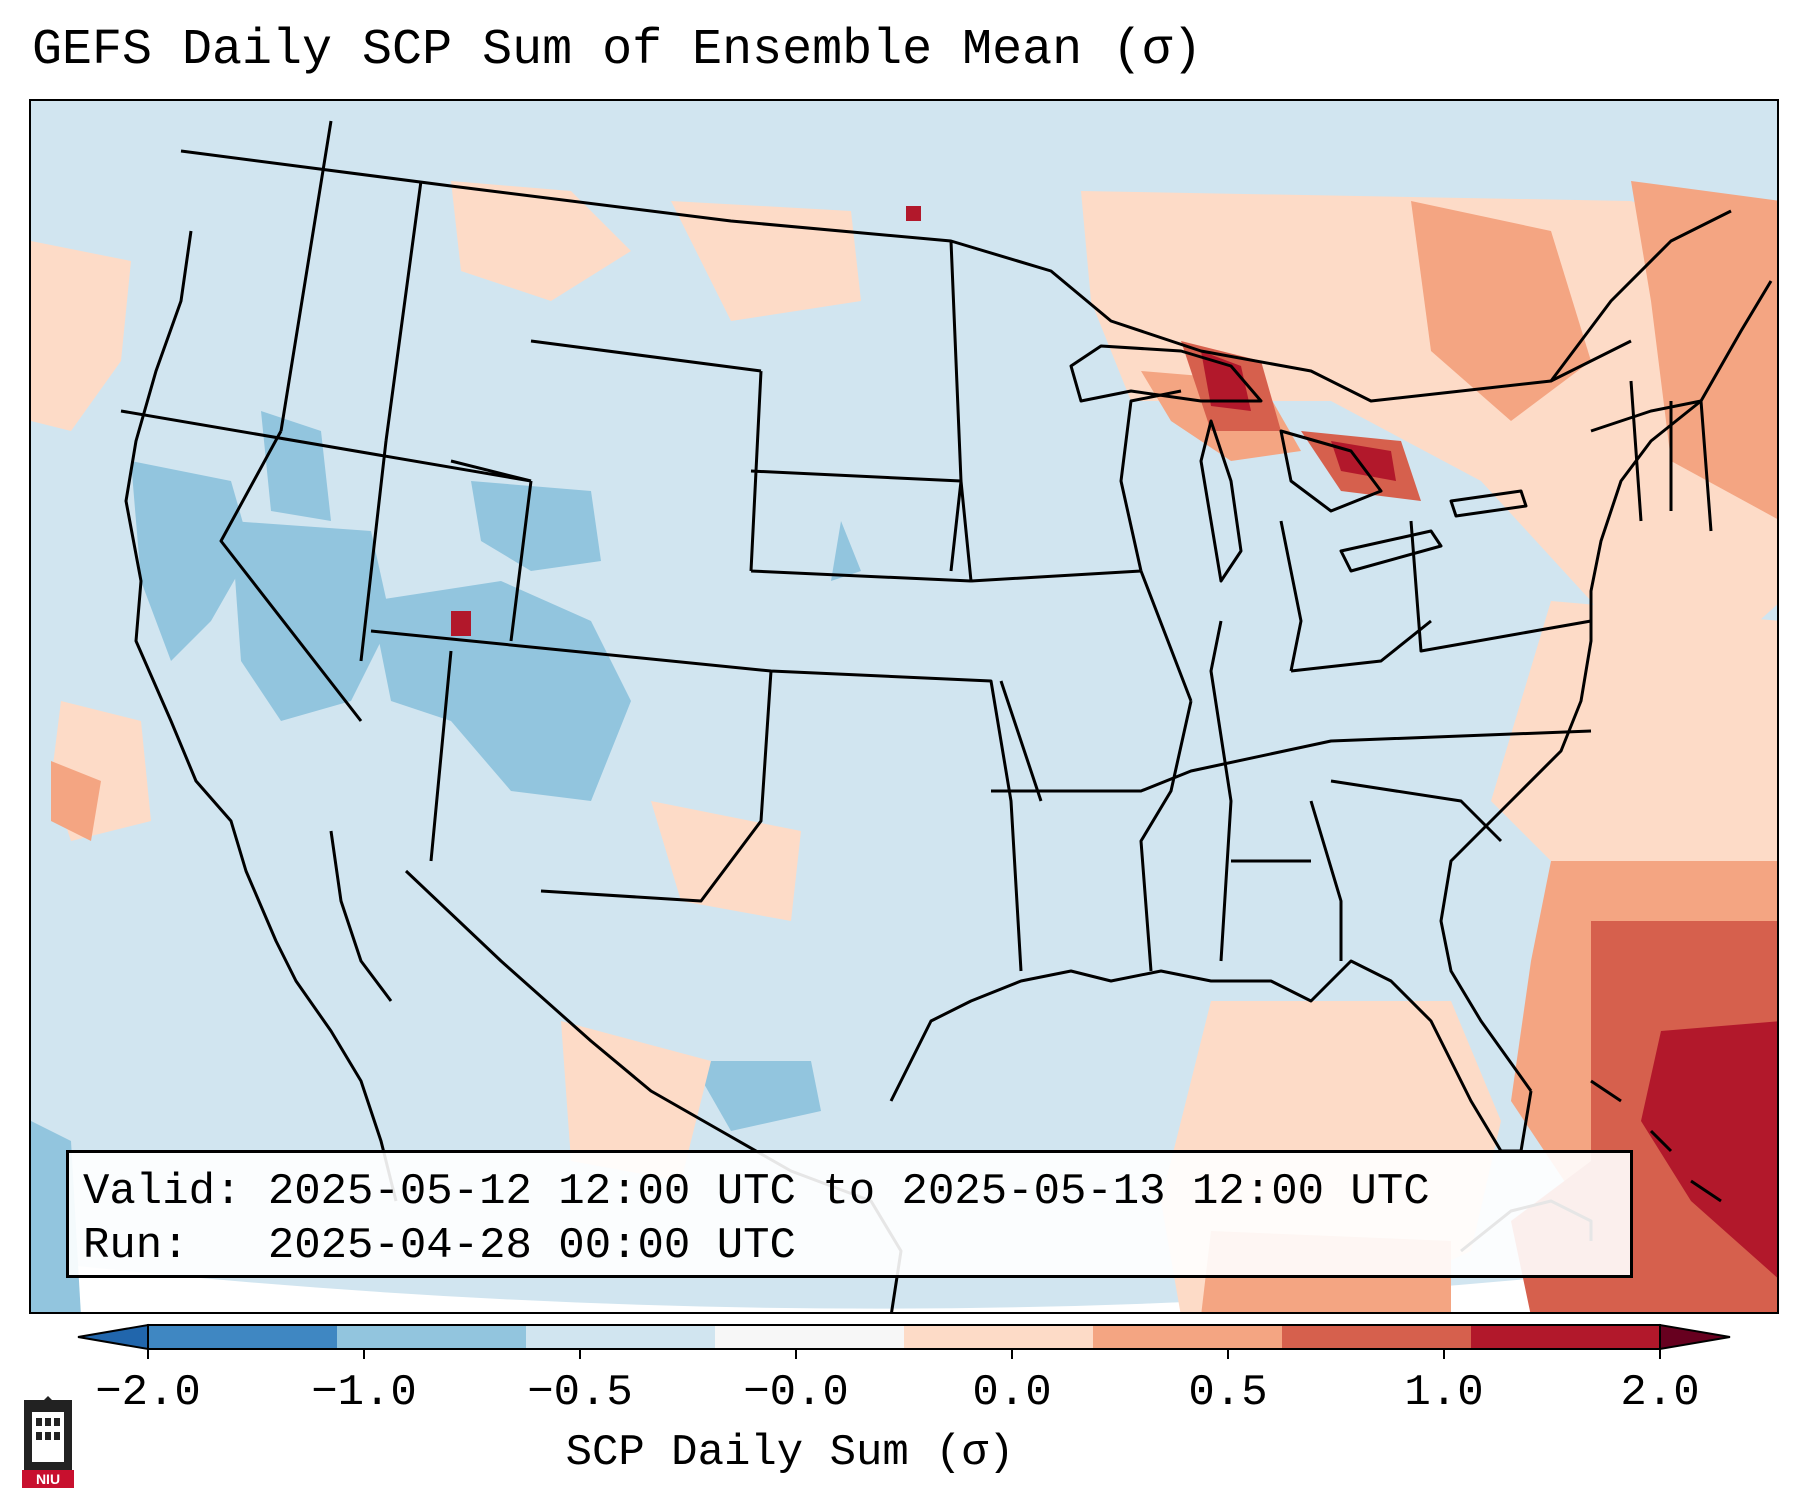 This screenshot has width=1803, height=1506. What do you see at coordinates (148, 1393) in the screenshot?
I see `colorbar-tick-label: −2.0` at bounding box center [148, 1393].